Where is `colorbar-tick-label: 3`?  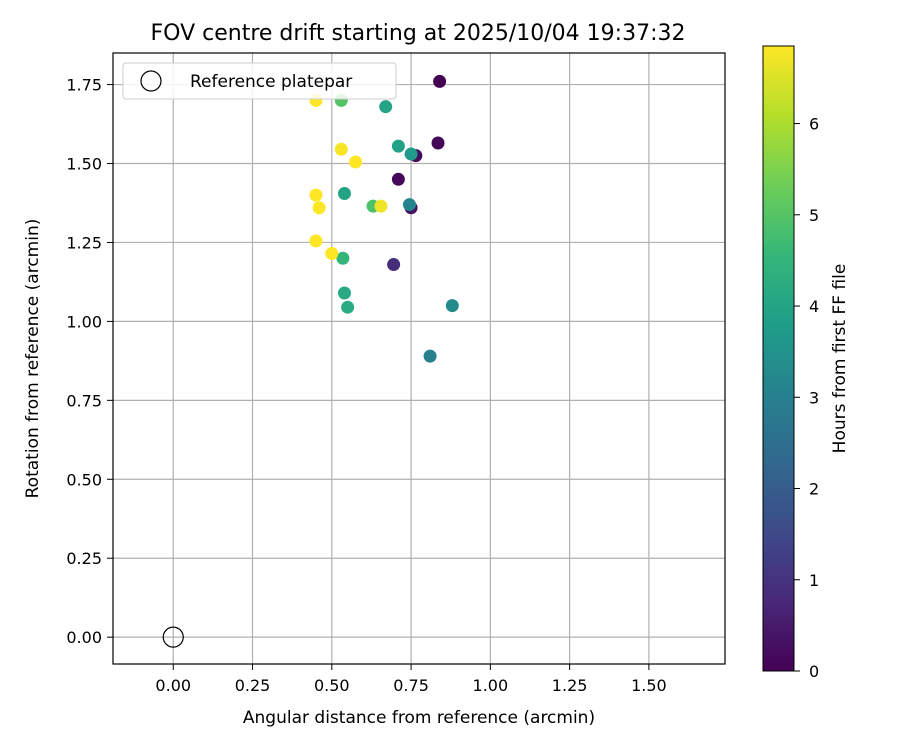
colorbar-tick-label: 3 is located at coordinates (814, 397).